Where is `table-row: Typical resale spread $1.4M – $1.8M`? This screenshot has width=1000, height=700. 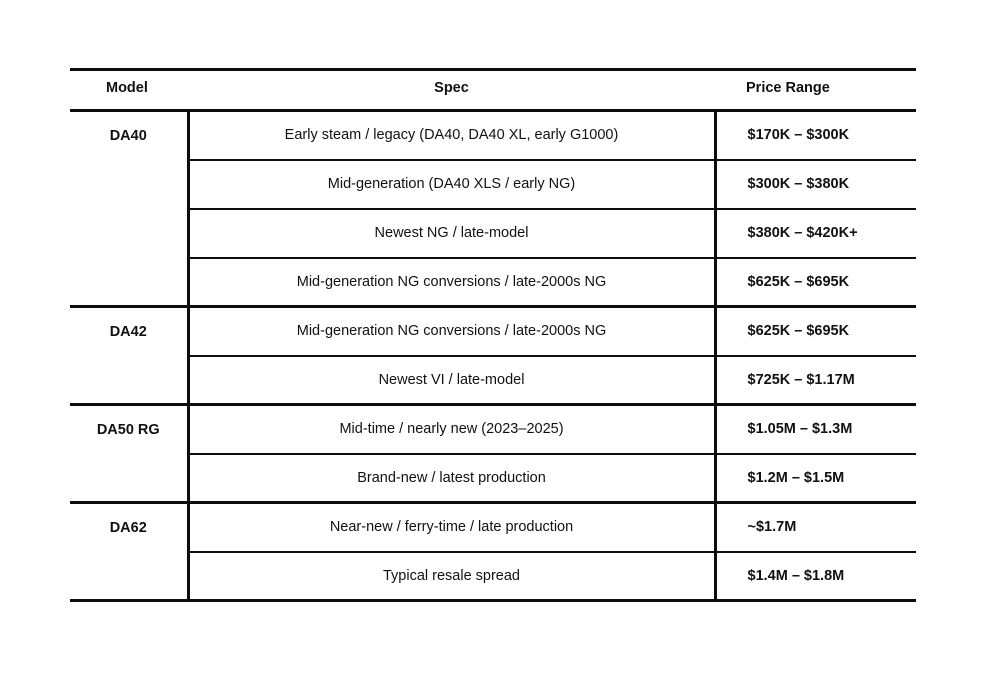
table-row: Typical resale spread $1.4M – $1.8M is located at coordinates (493, 575).